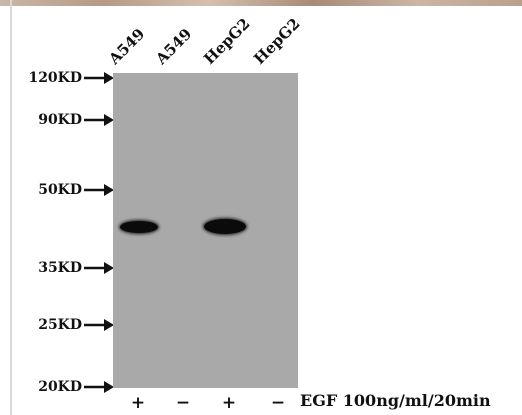 The height and width of the screenshot is (415, 522). What do you see at coordinates (60, 387) in the screenshot?
I see `marker-label: 20KD` at bounding box center [60, 387].